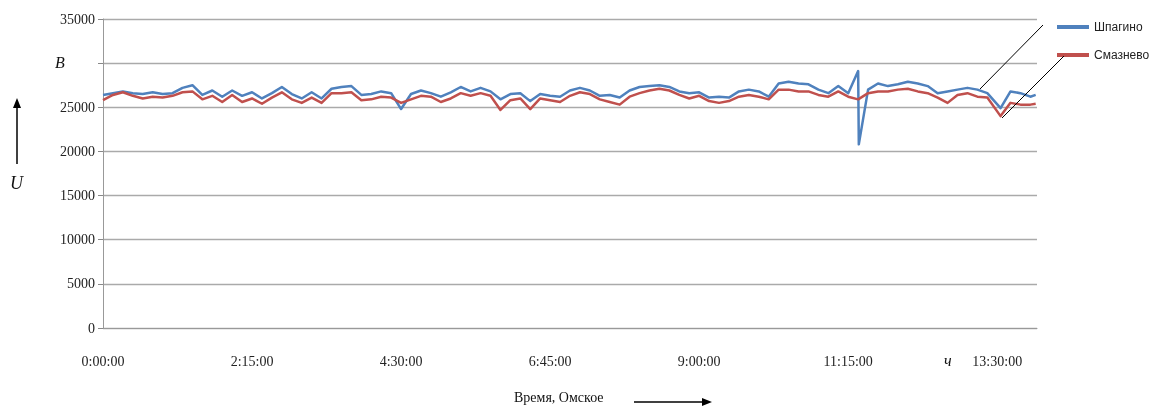 The height and width of the screenshot is (407, 1161). Describe the element at coordinates (848, 361) in the screenshot. I see `x-tick-label: 11:15:00` at that location.